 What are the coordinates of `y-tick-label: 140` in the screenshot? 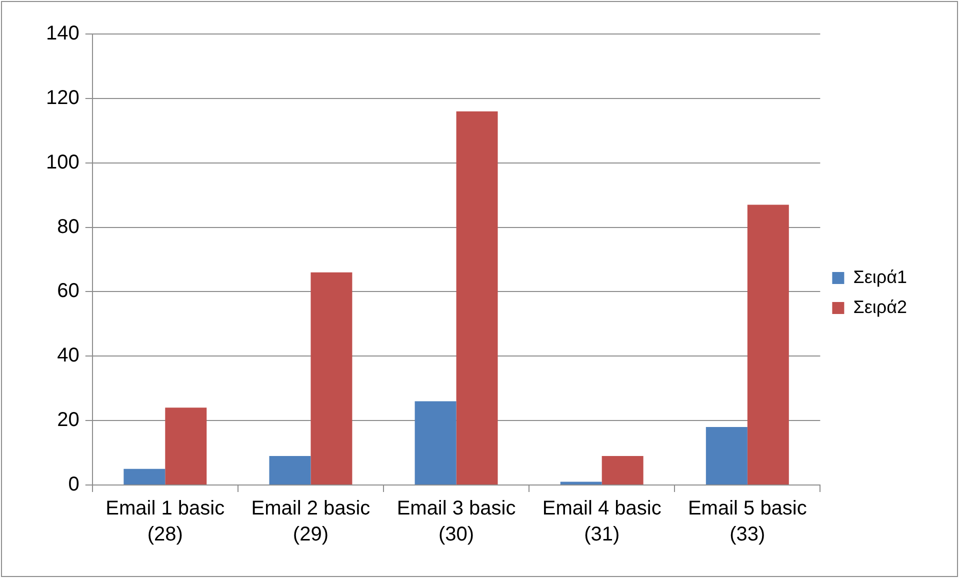 It's located at (63, 33).